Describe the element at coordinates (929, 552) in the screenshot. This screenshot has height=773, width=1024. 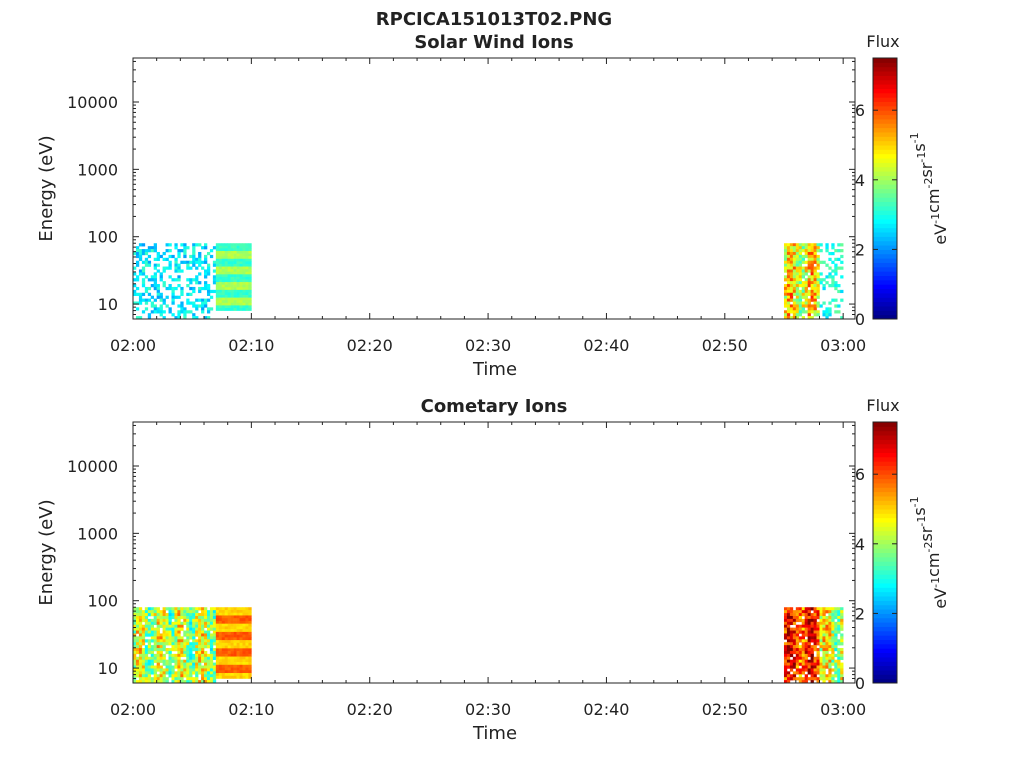
I see `colorbar-unit-label: eV-1cm-2sr-1s-1` at that location.